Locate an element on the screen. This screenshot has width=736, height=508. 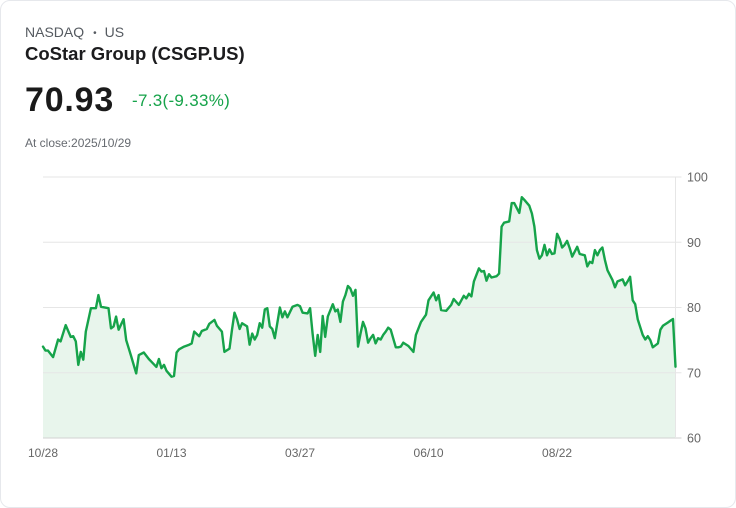
close-info: At close:2025/10/29 is located at coordinates (78, 143).